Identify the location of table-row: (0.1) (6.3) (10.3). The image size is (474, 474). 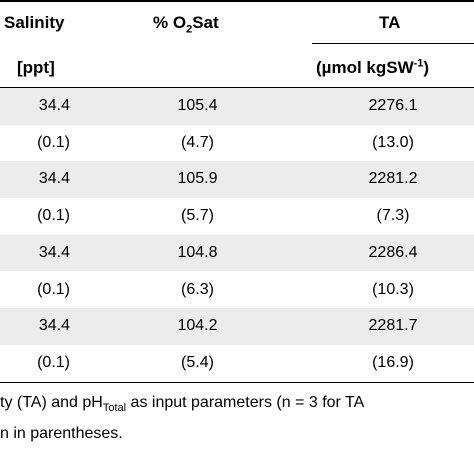
(237, 290).